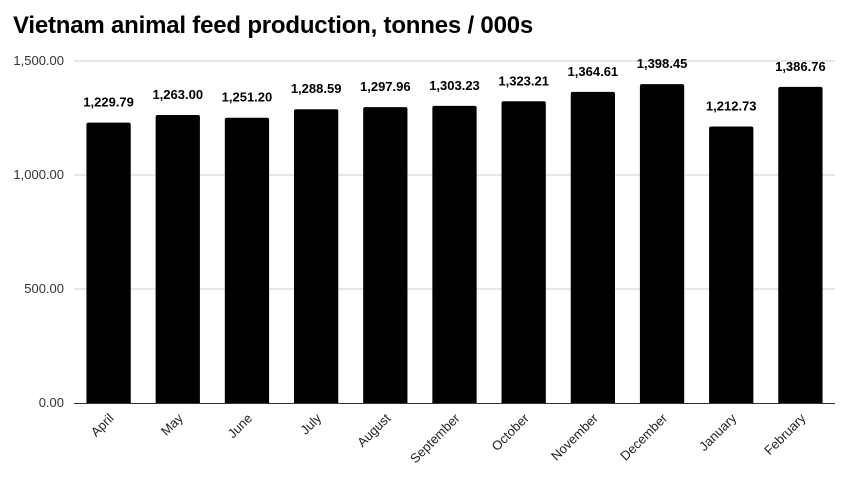 This screenshot has width=848, height=481. What do you see at coordinates (310, 423) in the screenshot?
I see `x-tick-label: July` at bounding box center [310, 423].